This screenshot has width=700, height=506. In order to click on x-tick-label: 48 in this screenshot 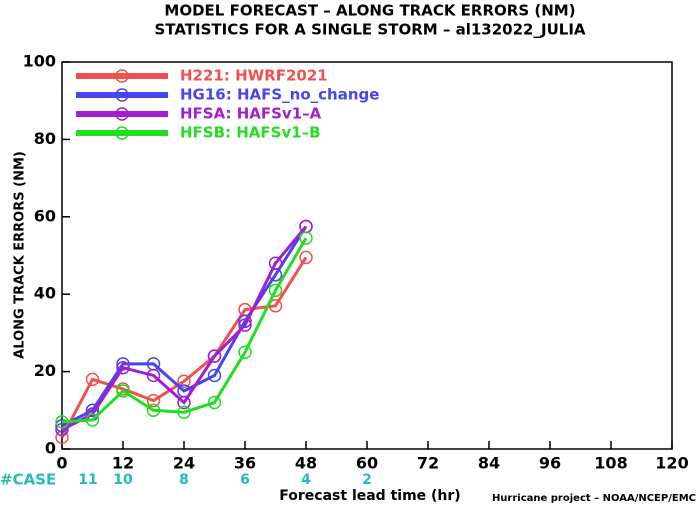, I will do `click(306, 463)`.